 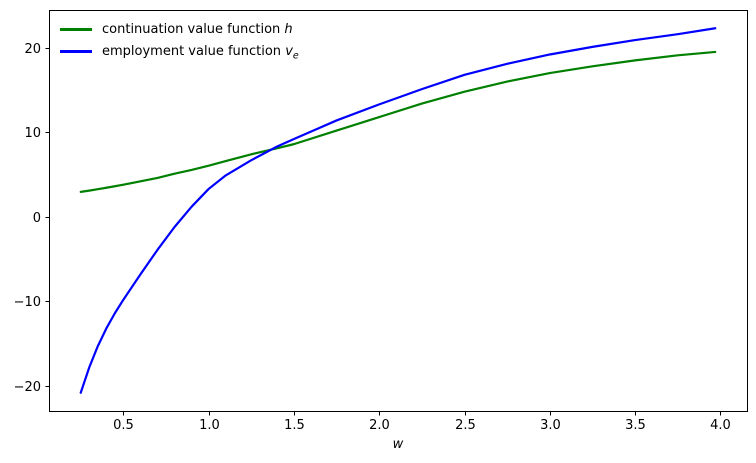 I want to click on y-tick-label: 20, so click(x=32, y=49).